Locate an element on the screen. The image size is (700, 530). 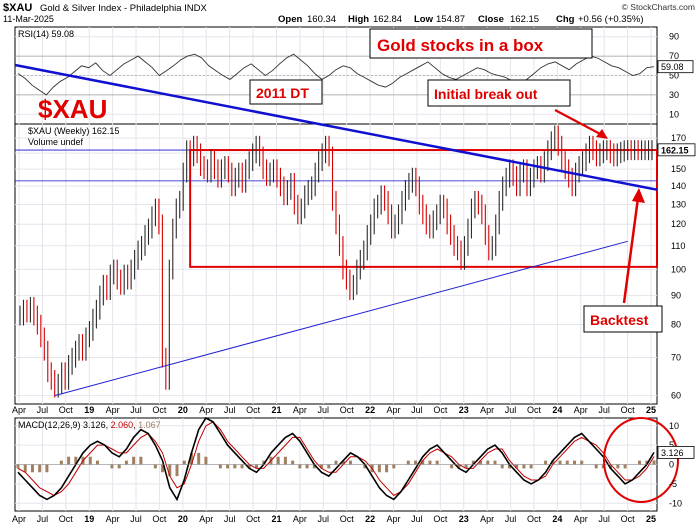
header-name: Gold & Silver Index - Philadelphia INDX is located at coordinates (124, 8).